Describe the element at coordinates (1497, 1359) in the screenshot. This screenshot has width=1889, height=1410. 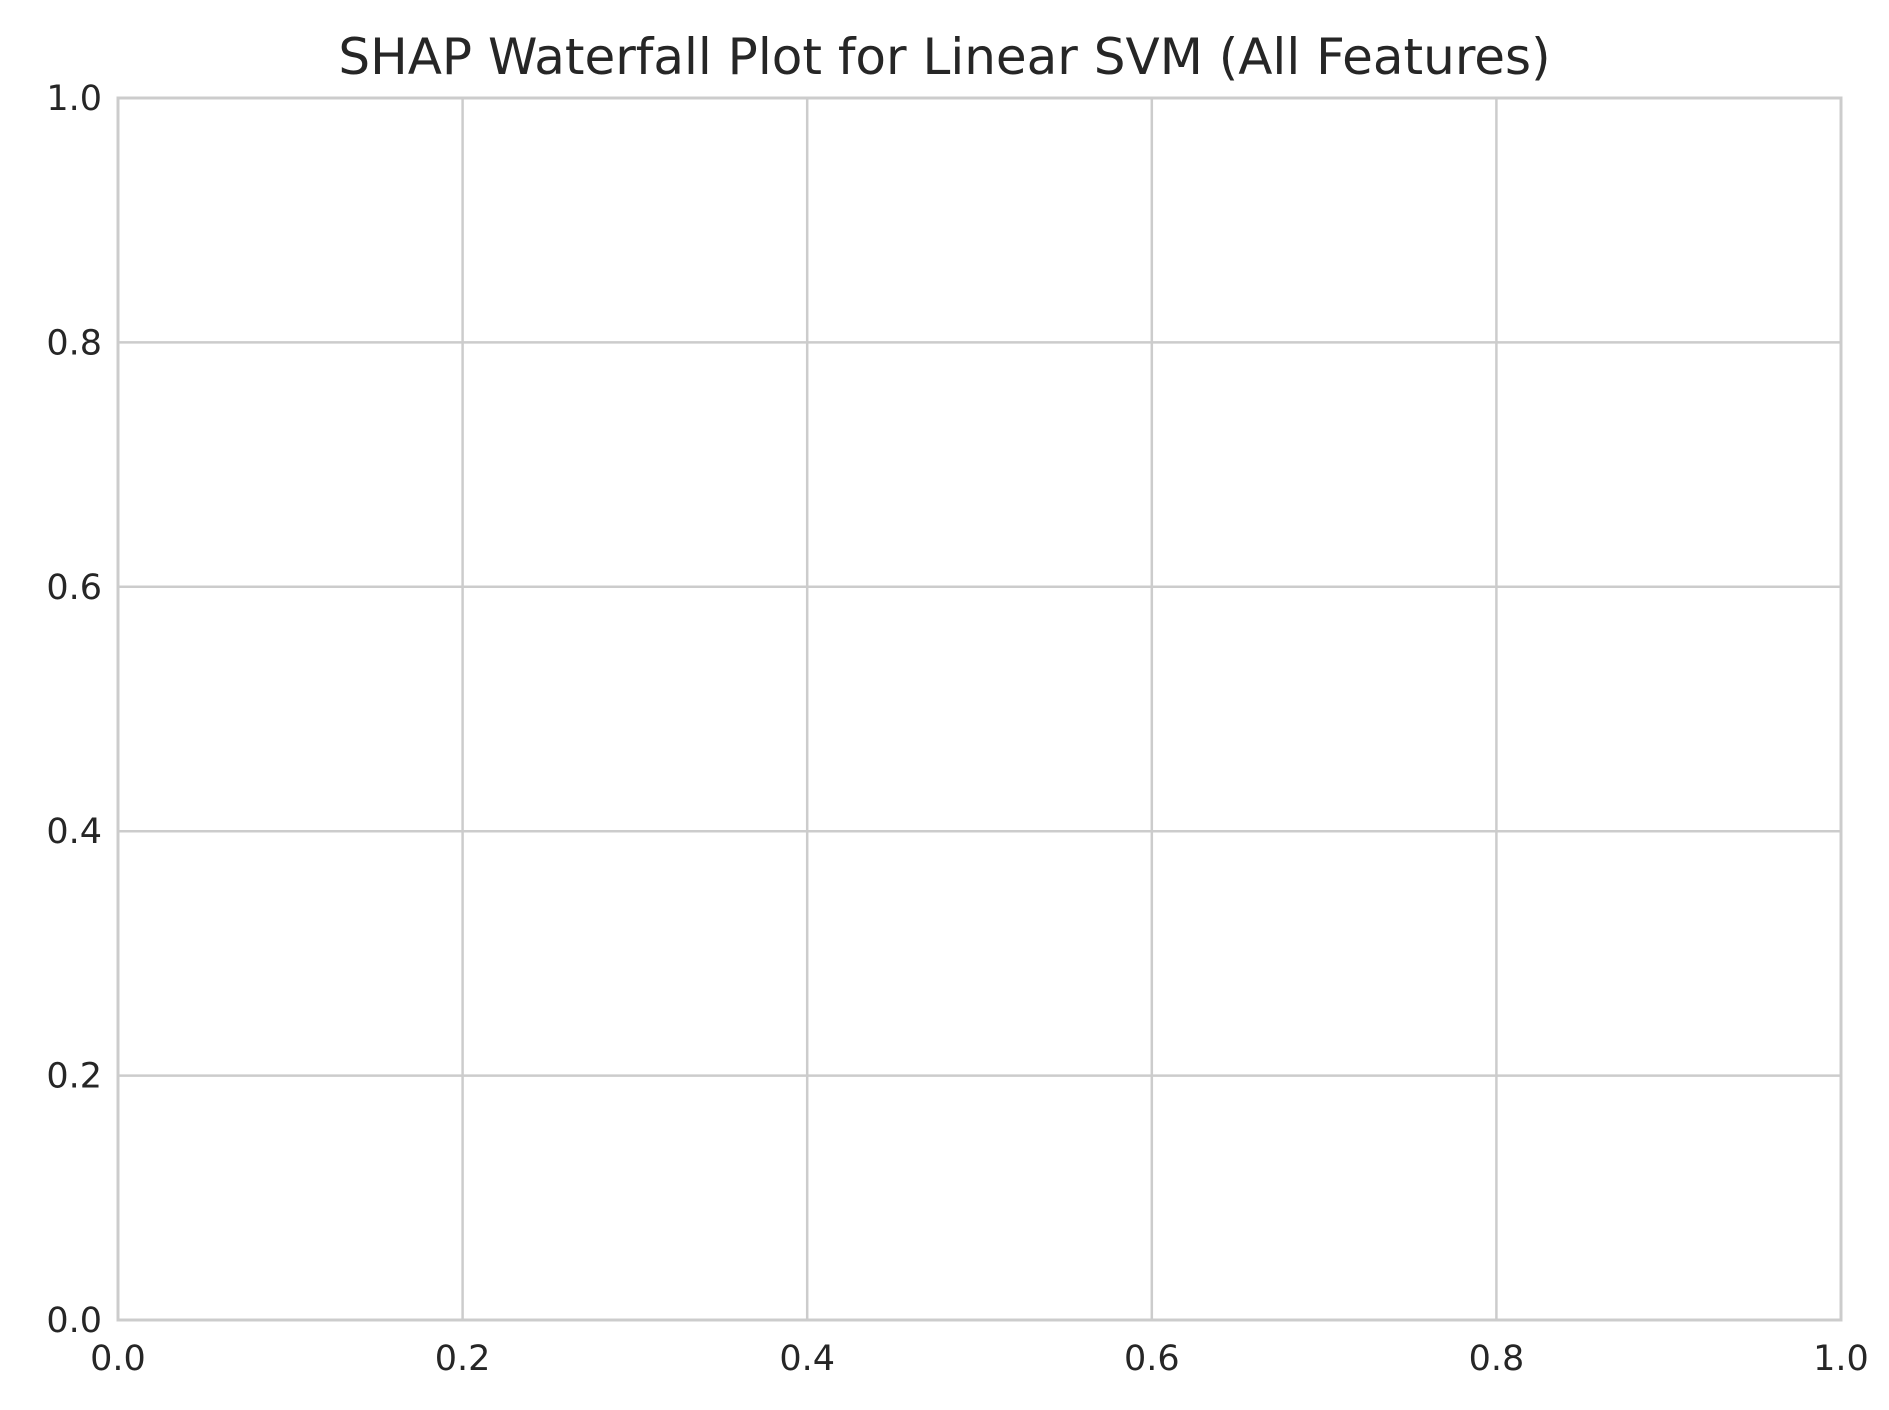
I see `x-tick-label: 0.8` at that location.